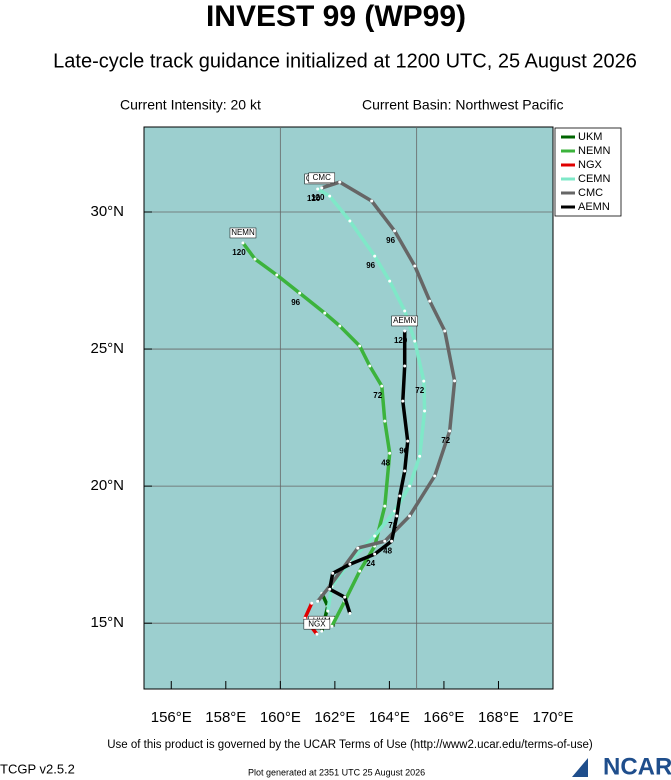 The image size is (671, 780). I want to click on x-tick-label: 162°E, so click(334, 717).